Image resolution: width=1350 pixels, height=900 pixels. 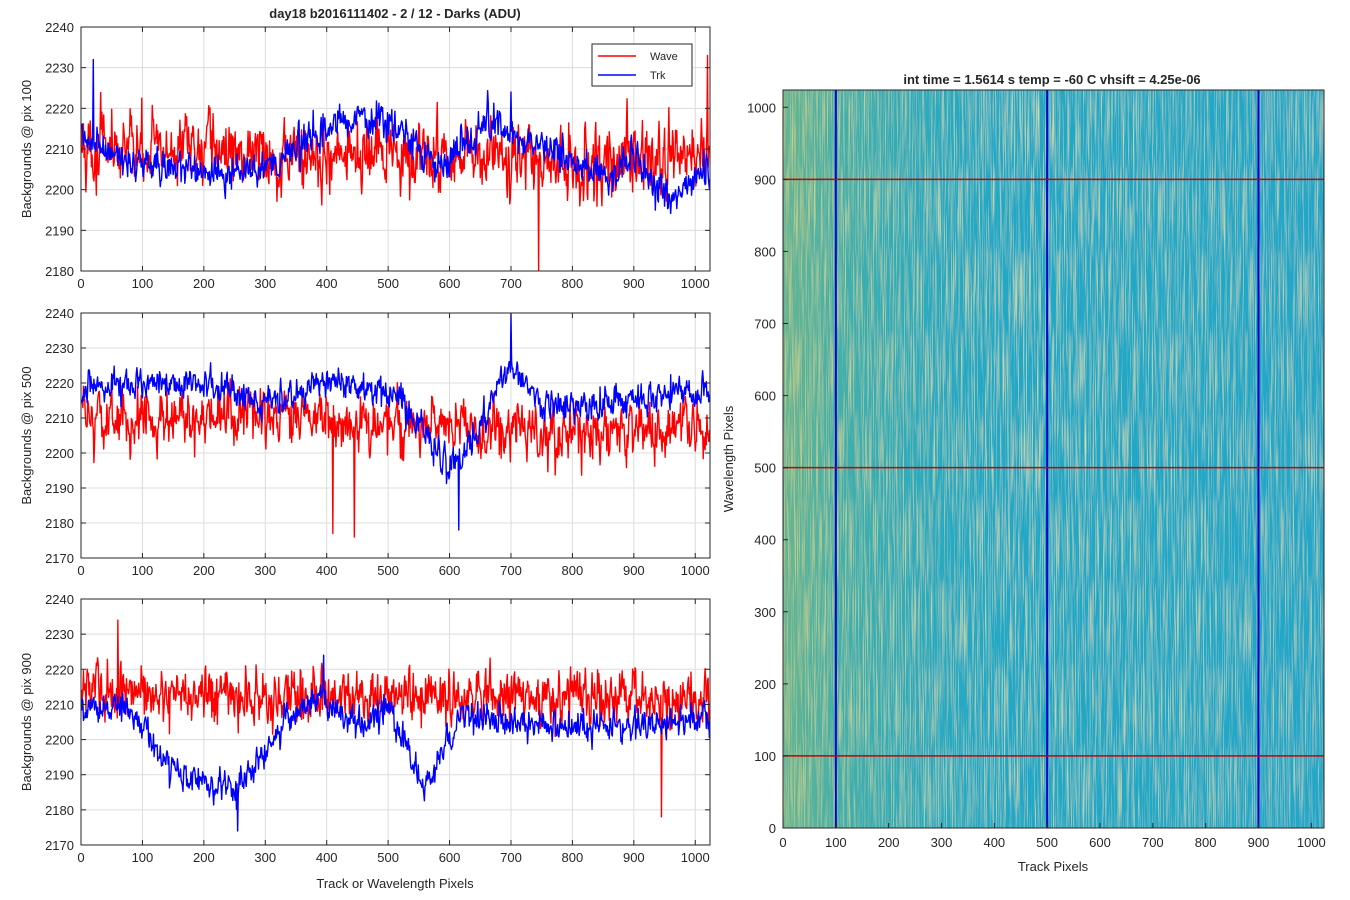 What do you see at coordinates (765, 540) in the screenshot?
I see `y-tick-label: 400` at bounding box center [765, 540].